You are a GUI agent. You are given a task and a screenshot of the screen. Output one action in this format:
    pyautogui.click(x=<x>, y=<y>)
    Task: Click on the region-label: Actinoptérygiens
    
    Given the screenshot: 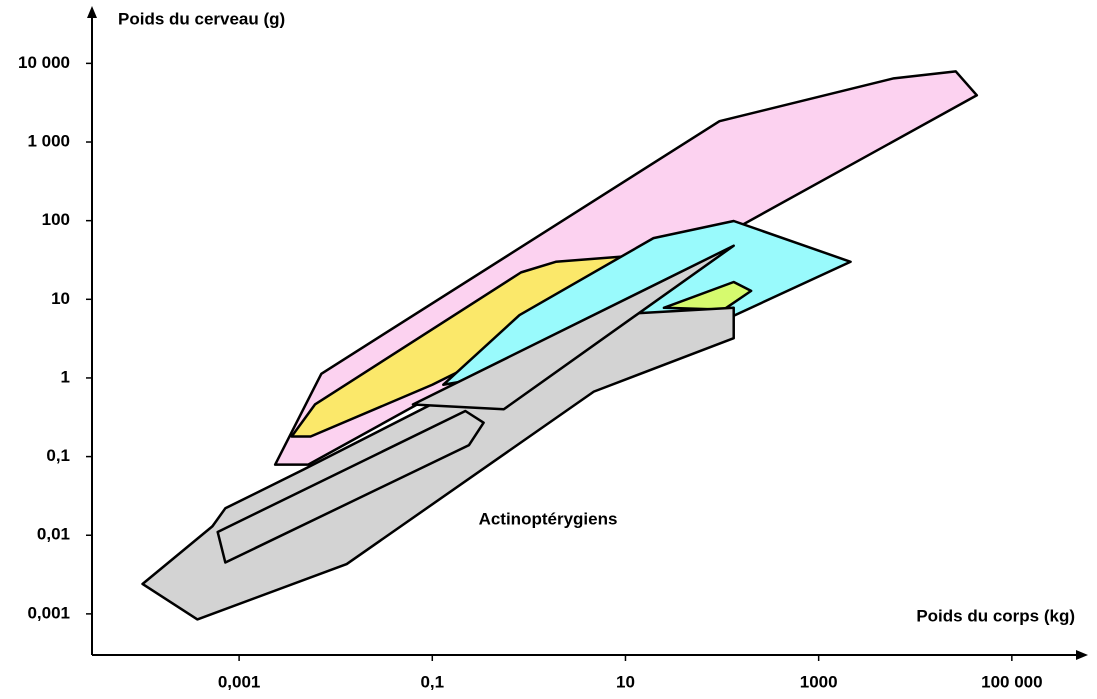 What is the action you would take?
    pyautogui.click(x=548, y=518)
    